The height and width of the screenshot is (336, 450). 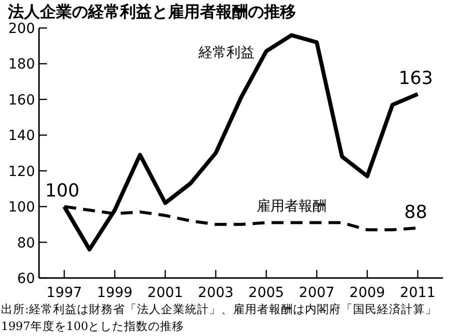 What do you see at coordinates (418, 293) in the screenshot?
I see `x-tick-label: 2011` at bounding box center [418, 293].